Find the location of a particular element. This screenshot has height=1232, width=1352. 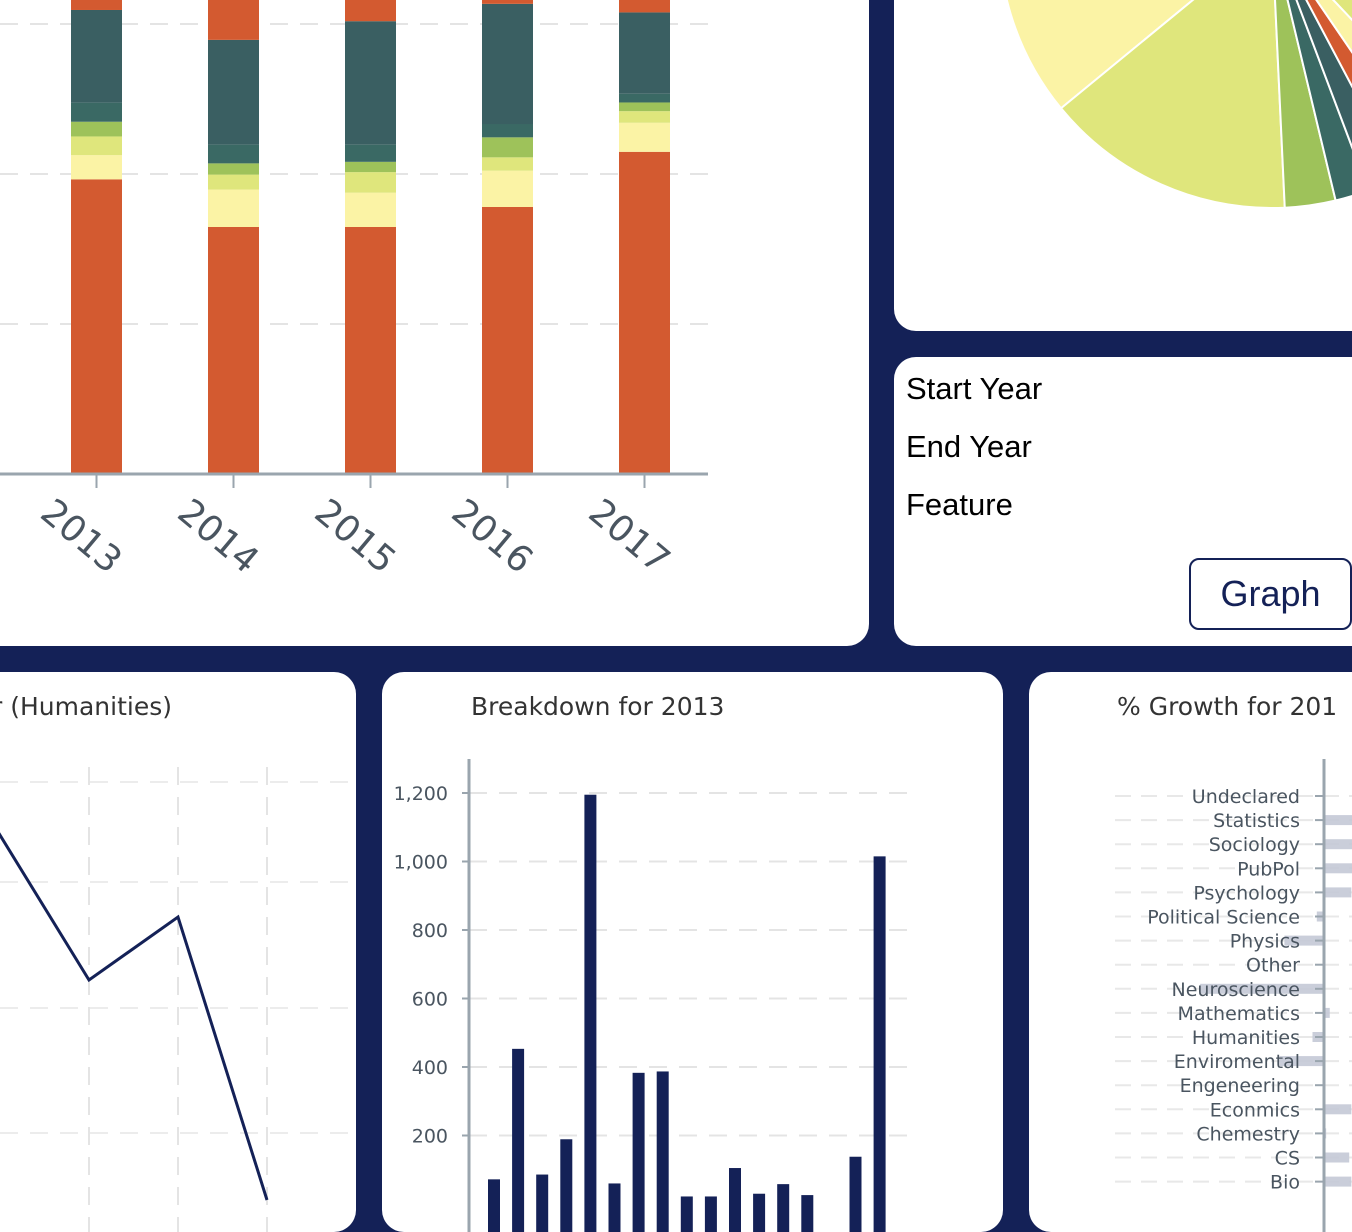

line-series is located at coordinates (134, 1016).